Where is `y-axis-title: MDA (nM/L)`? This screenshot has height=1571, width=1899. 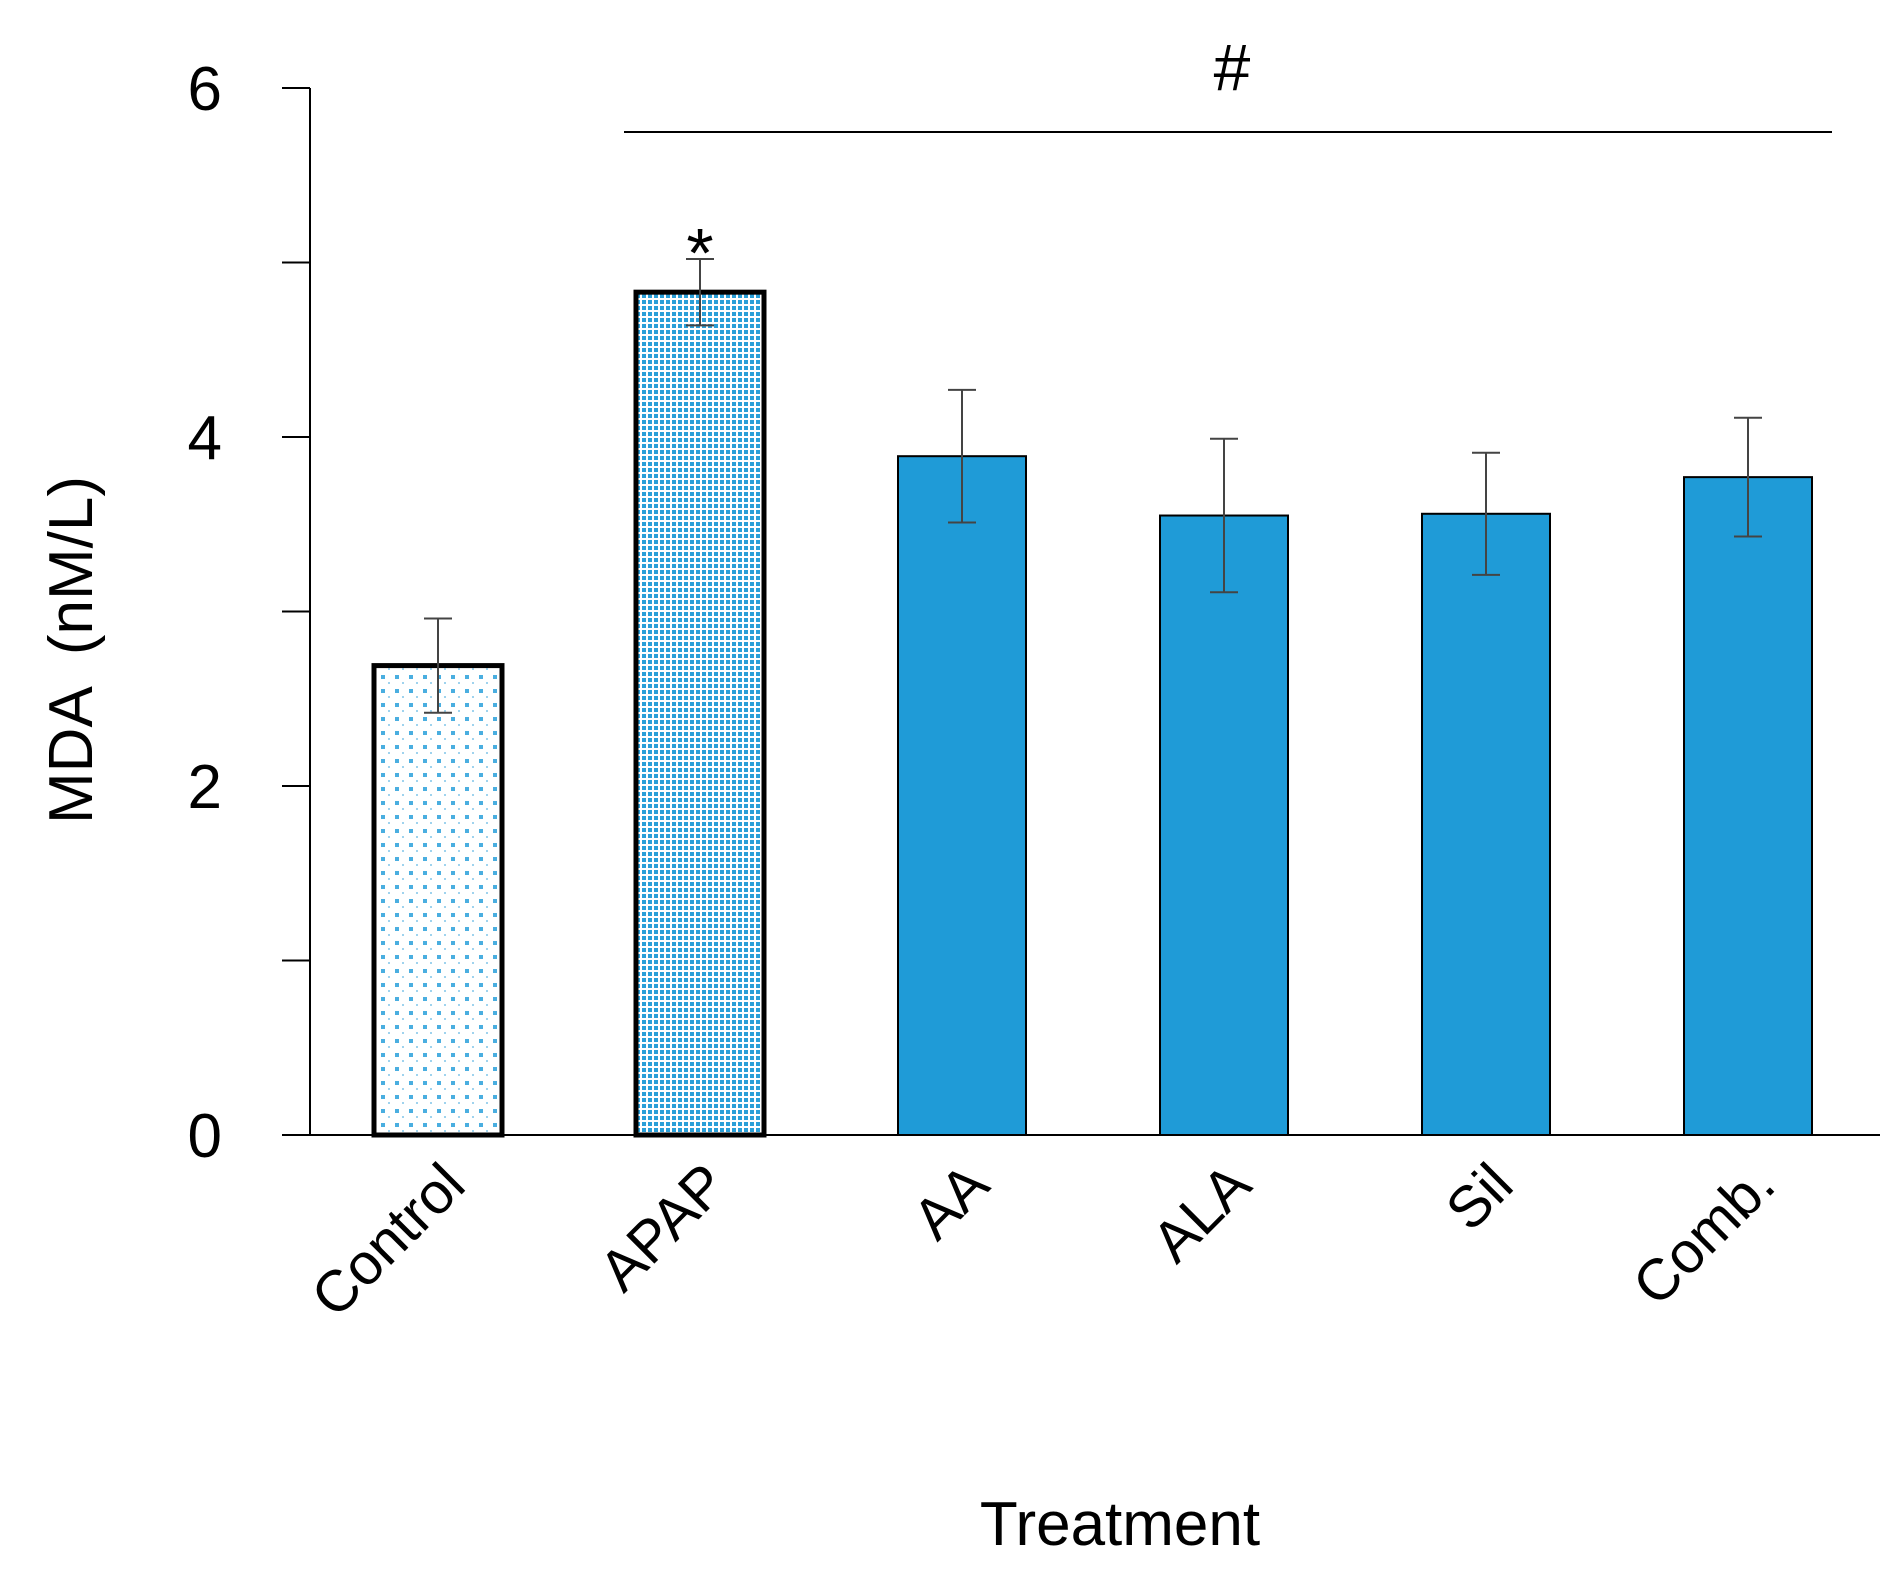 y-axis-title: MDA (nM/L) is located at coordinates (71, 650).